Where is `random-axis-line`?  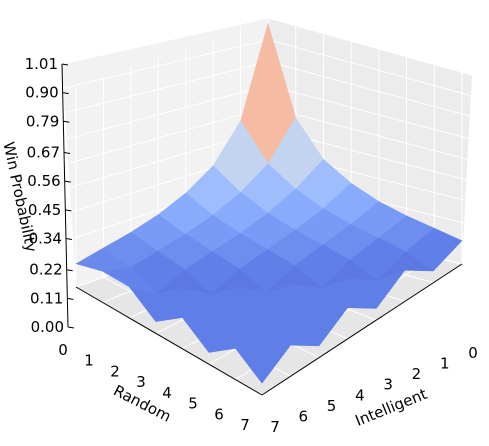
random-axis-line is located at coordinates (169, 341).